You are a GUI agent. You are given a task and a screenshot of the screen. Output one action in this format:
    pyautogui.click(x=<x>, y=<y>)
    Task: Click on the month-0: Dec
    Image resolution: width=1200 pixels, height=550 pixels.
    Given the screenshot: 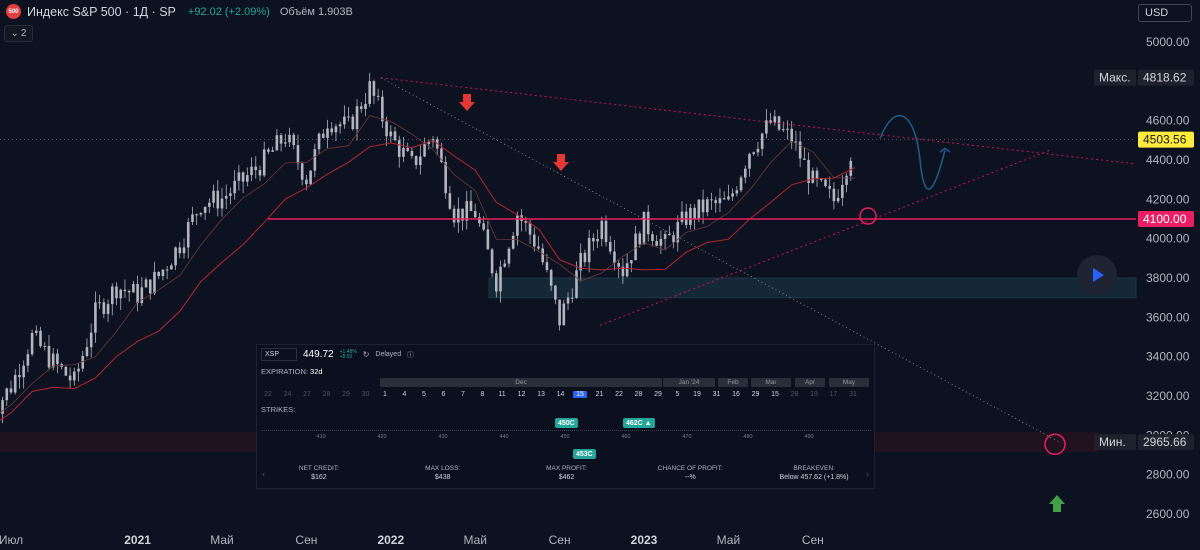 What is the action you would take?
    pyautogui.click(x=521, y=382)
    